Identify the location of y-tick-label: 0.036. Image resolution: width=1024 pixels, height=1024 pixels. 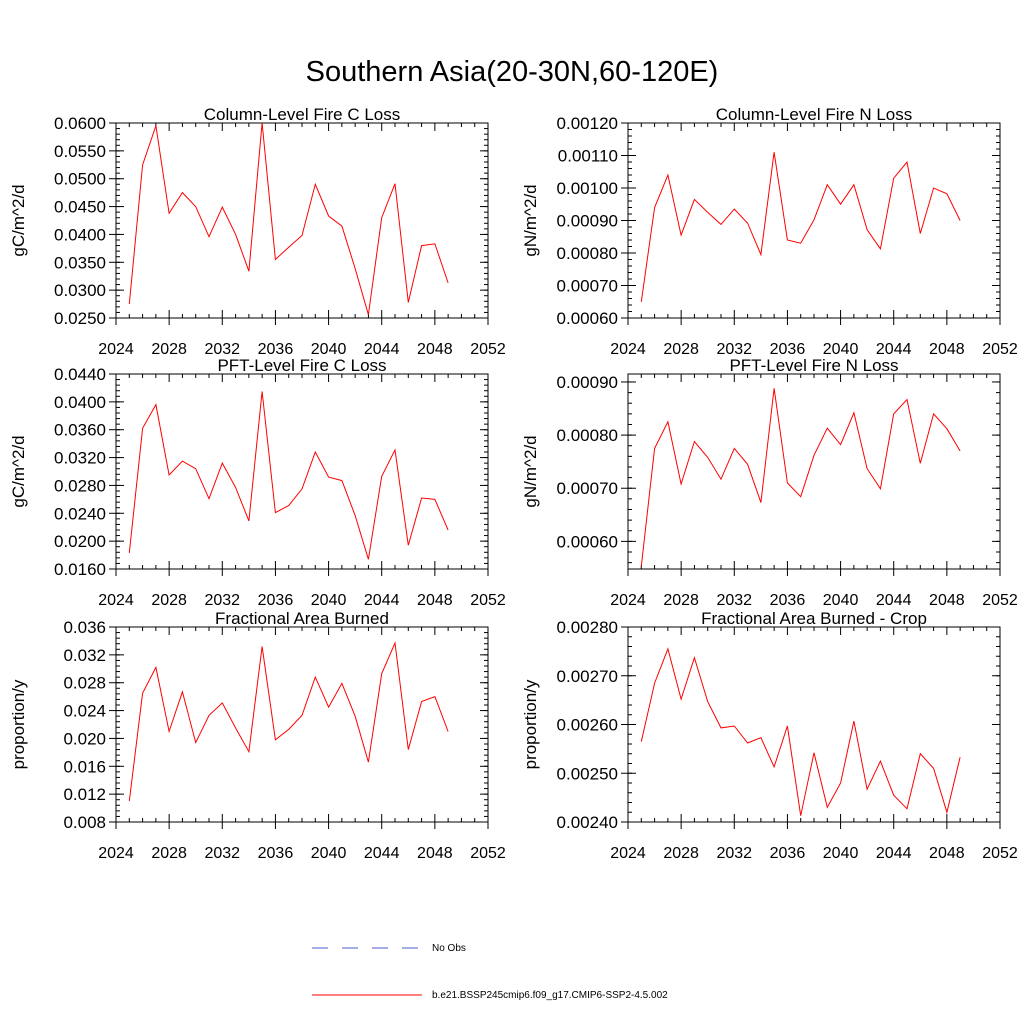
(84, 627).